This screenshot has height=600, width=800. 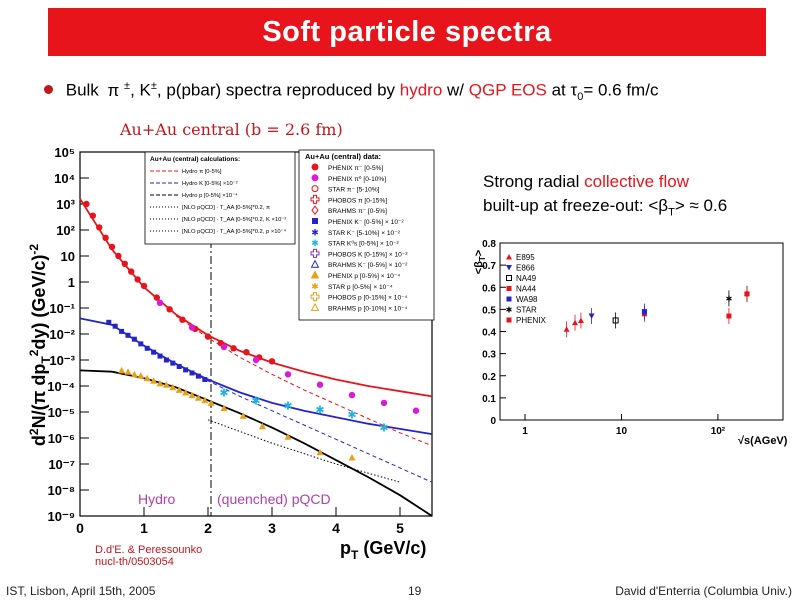 I want to click on bullet-text-bulk: Bulk, so click(x=82, y=90).